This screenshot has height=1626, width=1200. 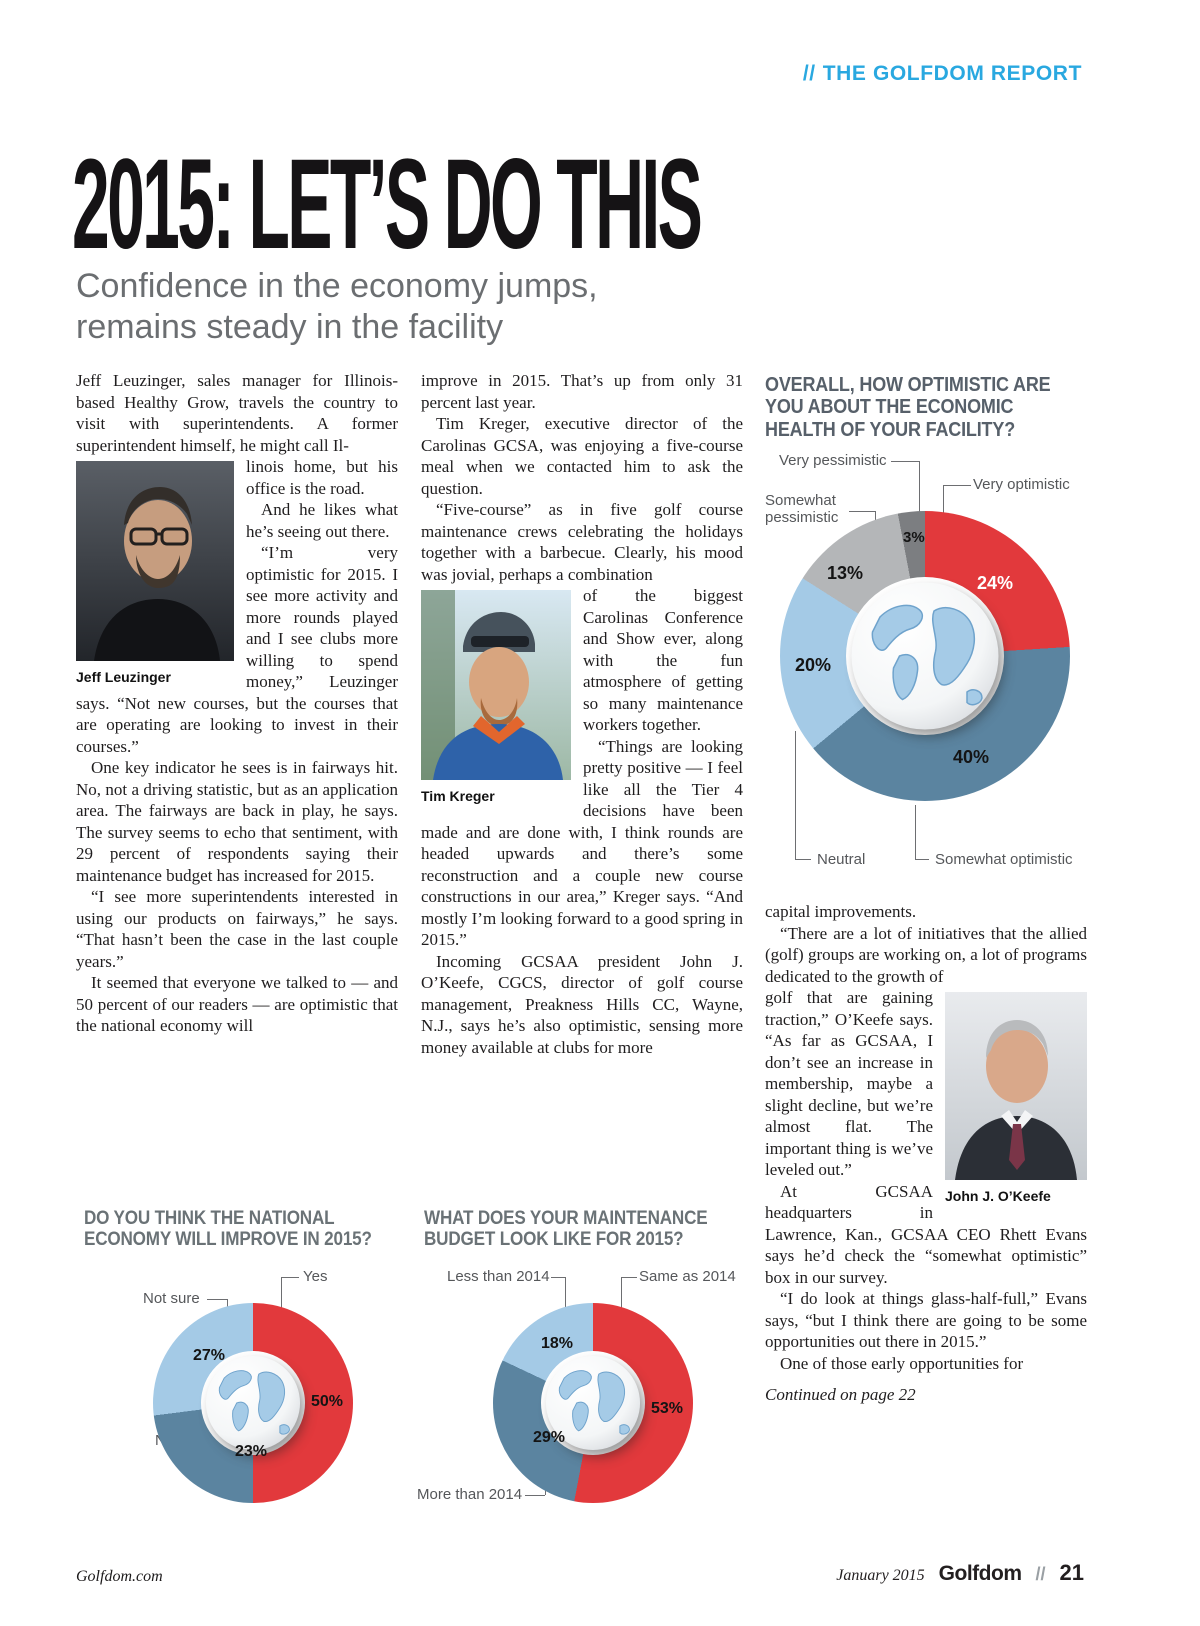 I want to click on callout-neutral: Neutral, so click(x=841, y=860).